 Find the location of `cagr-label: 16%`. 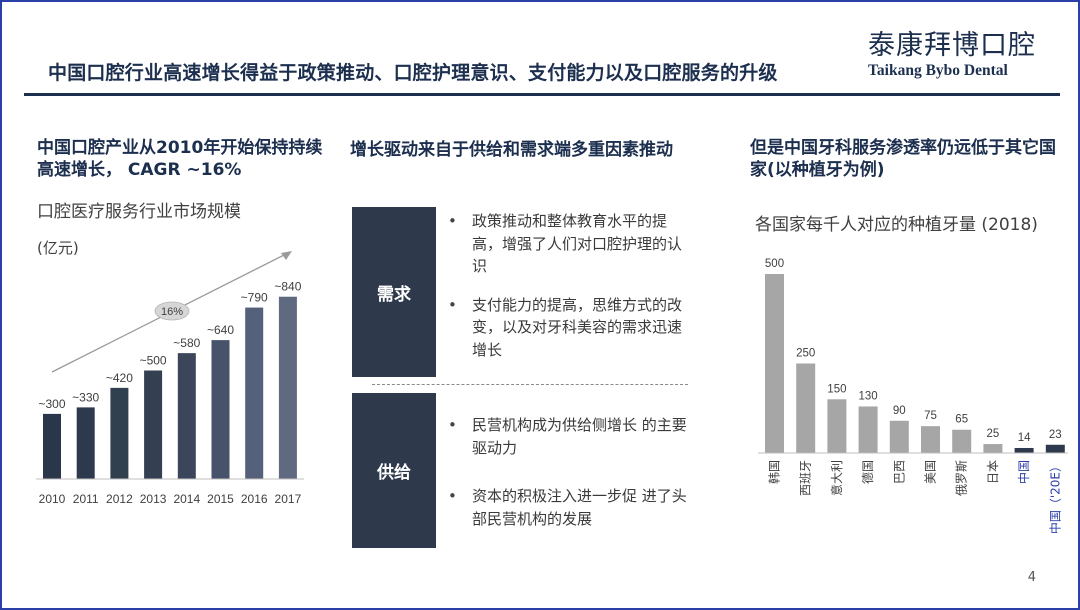

cagr-label: 16% is located at coordinates (172, 312).